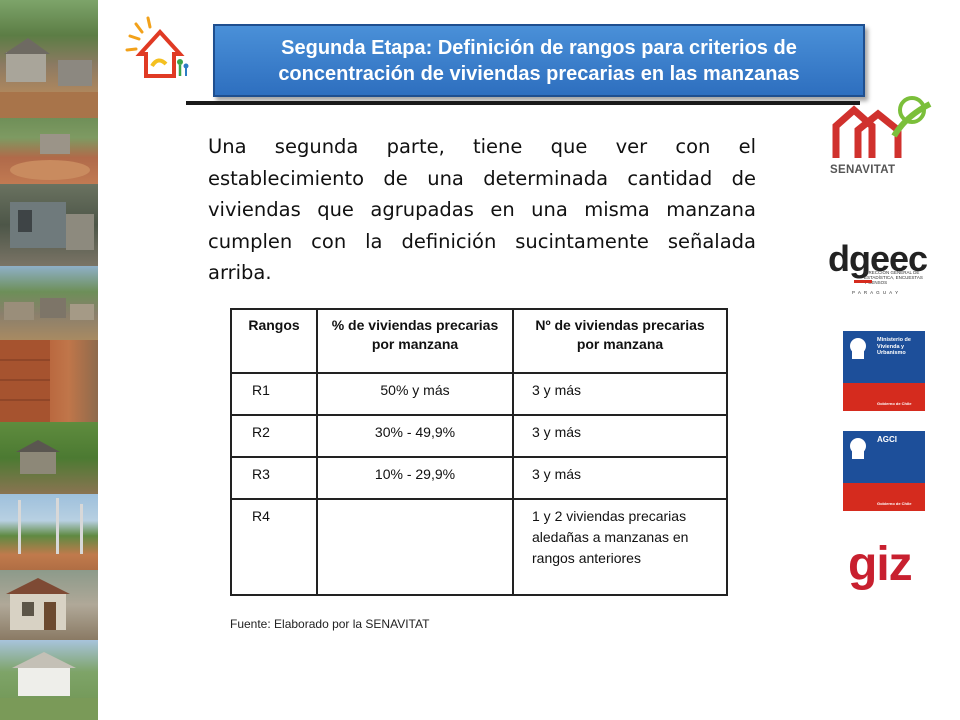 This screenshot has height=720, width=960. Describe the element at coordinates (894, 503) in the screenshot. I see `gov2-footer: Gobierno de Chile` at that location.